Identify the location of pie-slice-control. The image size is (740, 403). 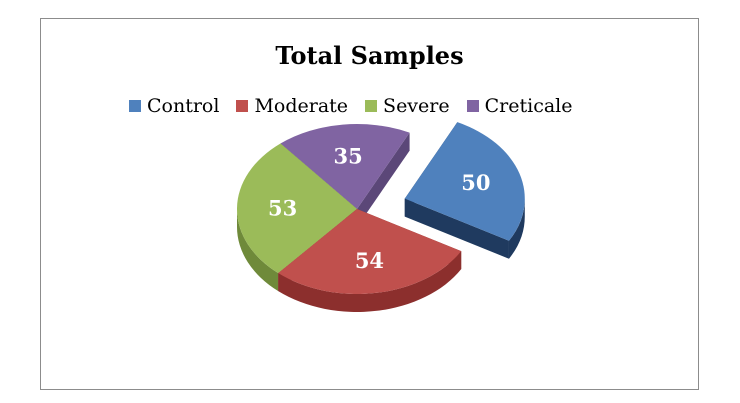
(464, 190).